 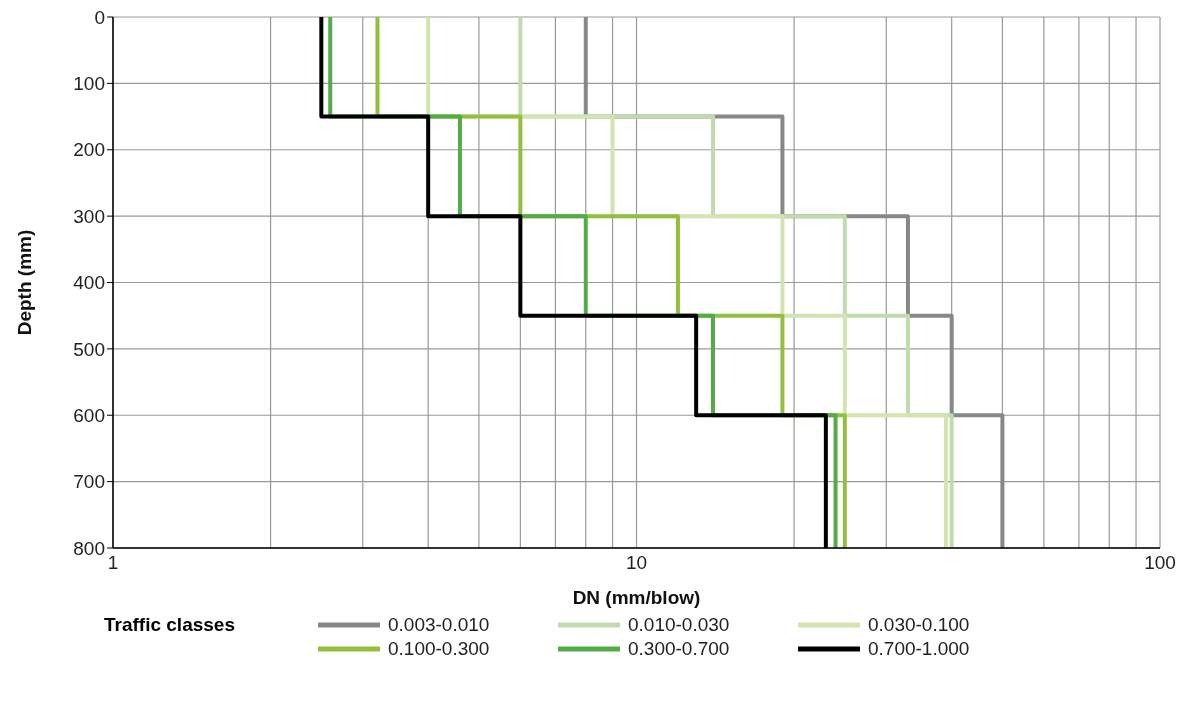 What do you see at coordinates (113, 563) in the screenshot?
I see `x-tick-label: 1` at bounding box center [113, 563].